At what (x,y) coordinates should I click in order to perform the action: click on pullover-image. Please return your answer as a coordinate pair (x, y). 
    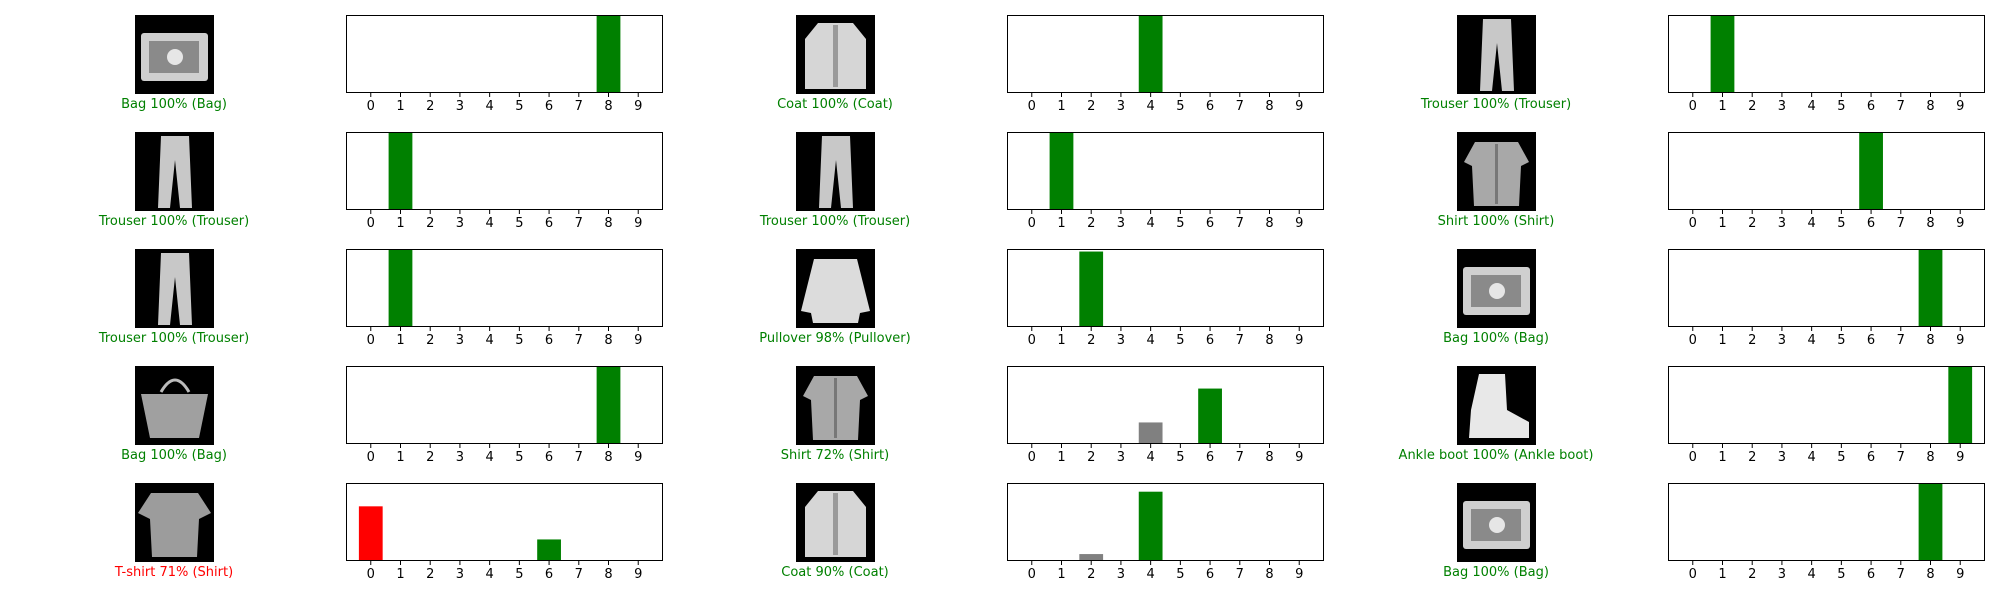
    Looking at the image, I should click on (835, 288).